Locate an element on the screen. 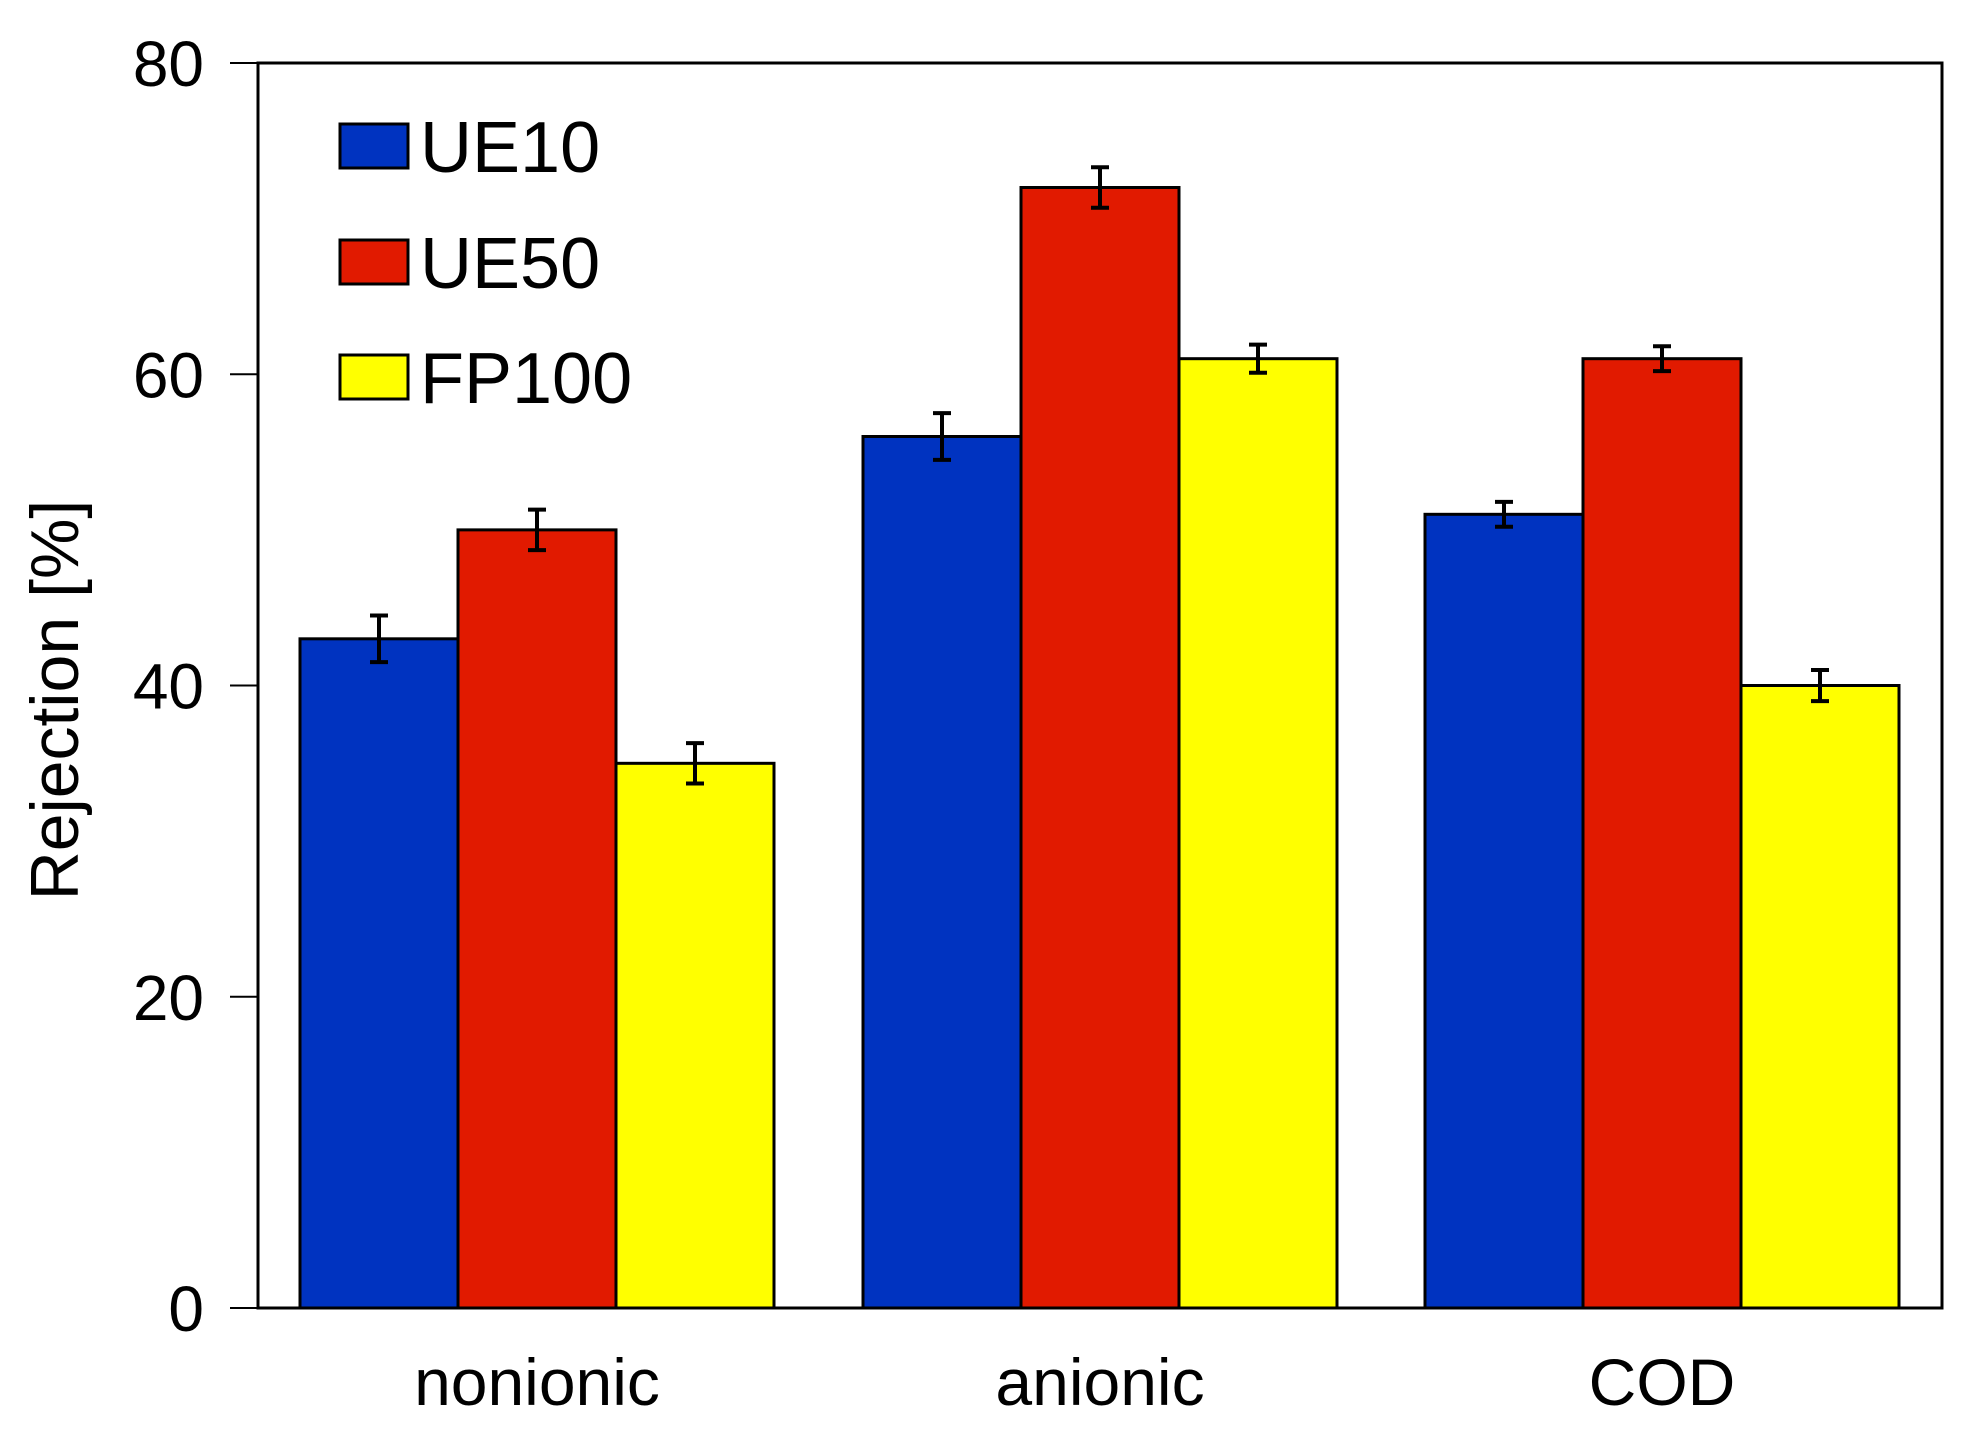 The image size is (1967, 1437). bar-fp100-cod is located at coordinates (1820, 997).